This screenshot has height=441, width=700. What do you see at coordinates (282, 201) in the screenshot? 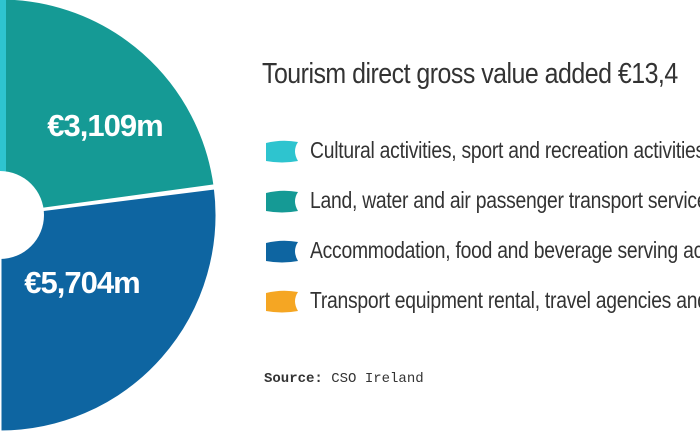
I see `legend-marker-land-transport-icon` at bounding box center [282, 201].